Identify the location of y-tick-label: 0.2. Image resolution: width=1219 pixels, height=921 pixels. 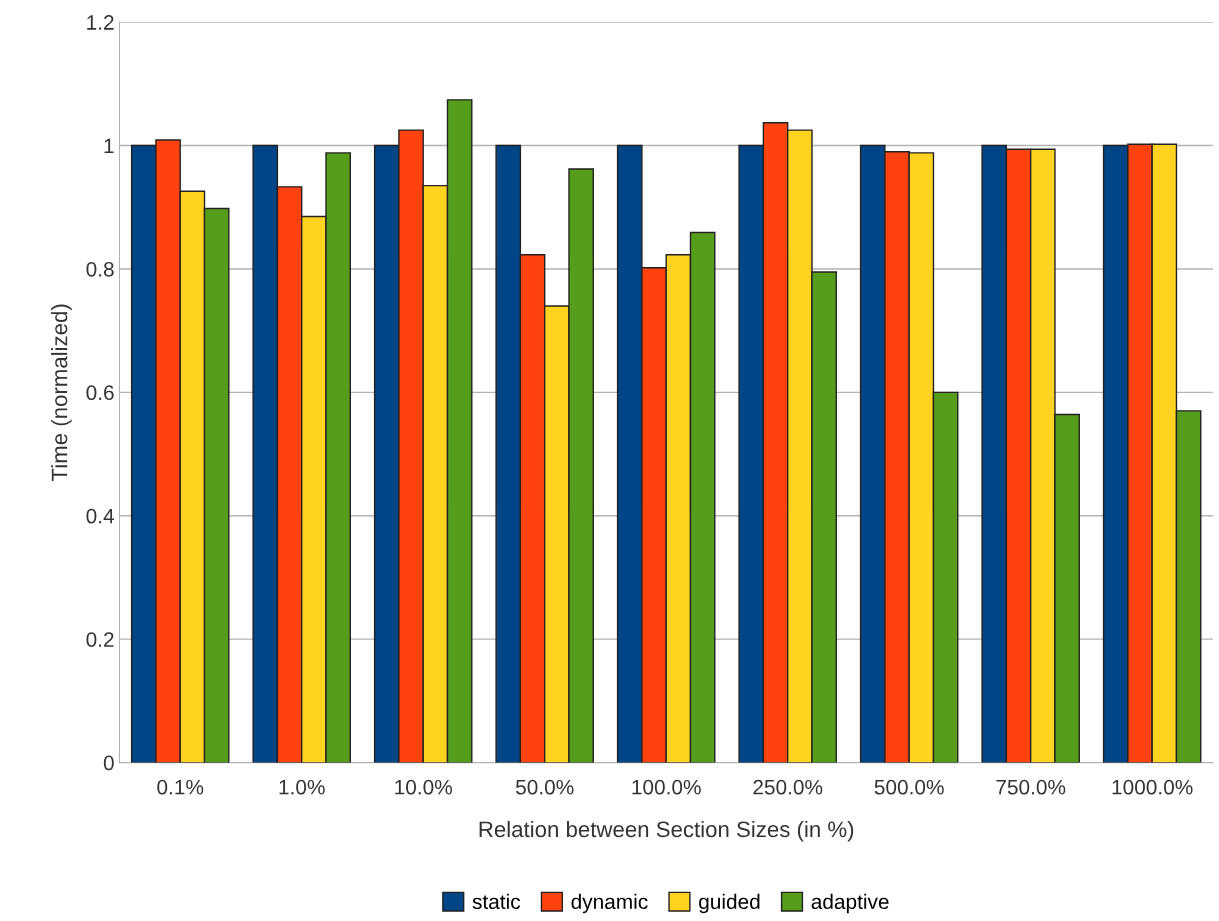
(100, 639).